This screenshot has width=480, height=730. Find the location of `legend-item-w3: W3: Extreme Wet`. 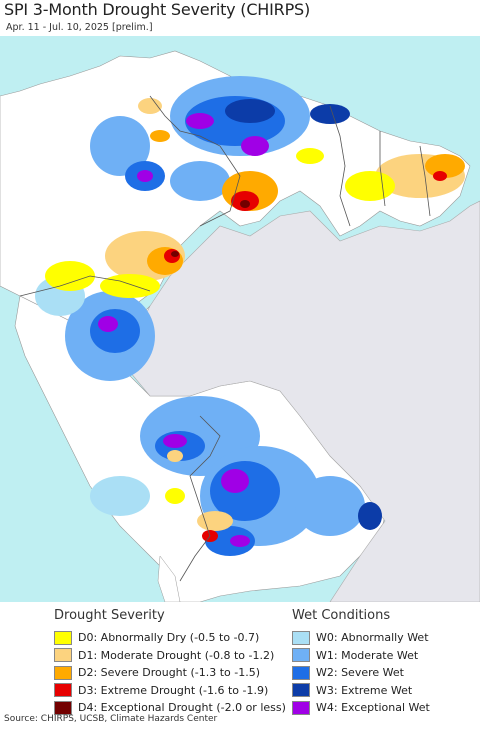

legend-item-w3: W3: Extreme Wet is located at coordinates (361, 691).